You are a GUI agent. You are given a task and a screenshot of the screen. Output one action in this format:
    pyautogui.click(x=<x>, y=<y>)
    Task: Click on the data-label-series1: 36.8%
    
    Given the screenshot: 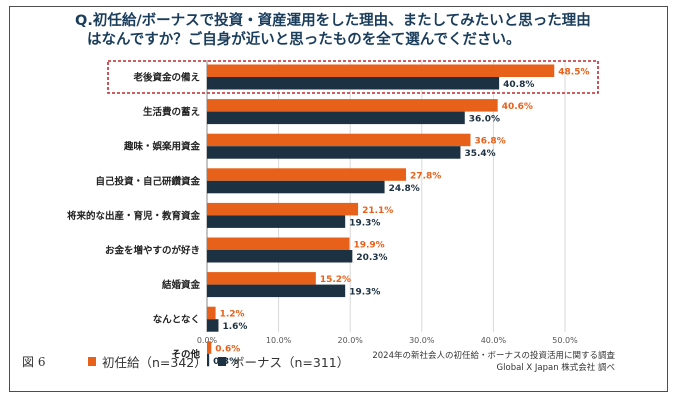 What is the action you would take?
    pyautogui.click(x=489, y=142)
    